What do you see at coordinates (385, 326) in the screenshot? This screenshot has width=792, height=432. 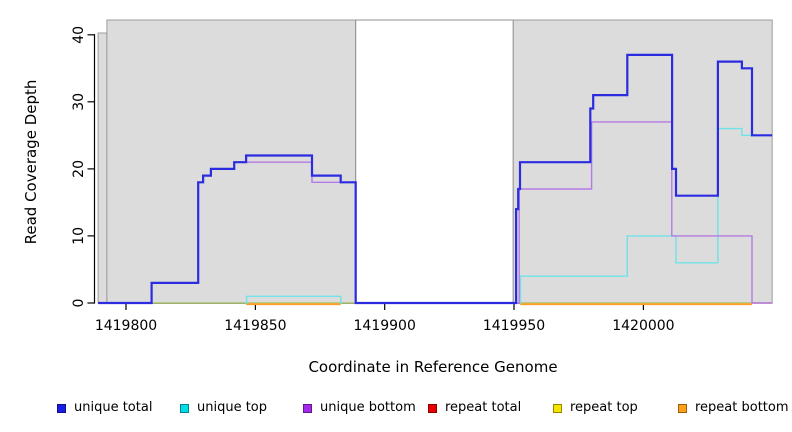 I see `x-tick-label: 1419900` at bounding box center [385, 326].